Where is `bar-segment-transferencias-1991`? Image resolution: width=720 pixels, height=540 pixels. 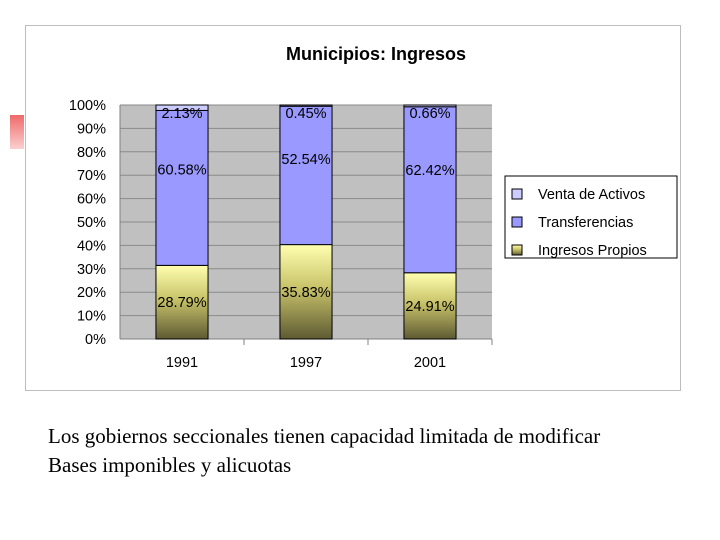
bar-segment-transferencias-1991 is located at coordinates (182, 187).